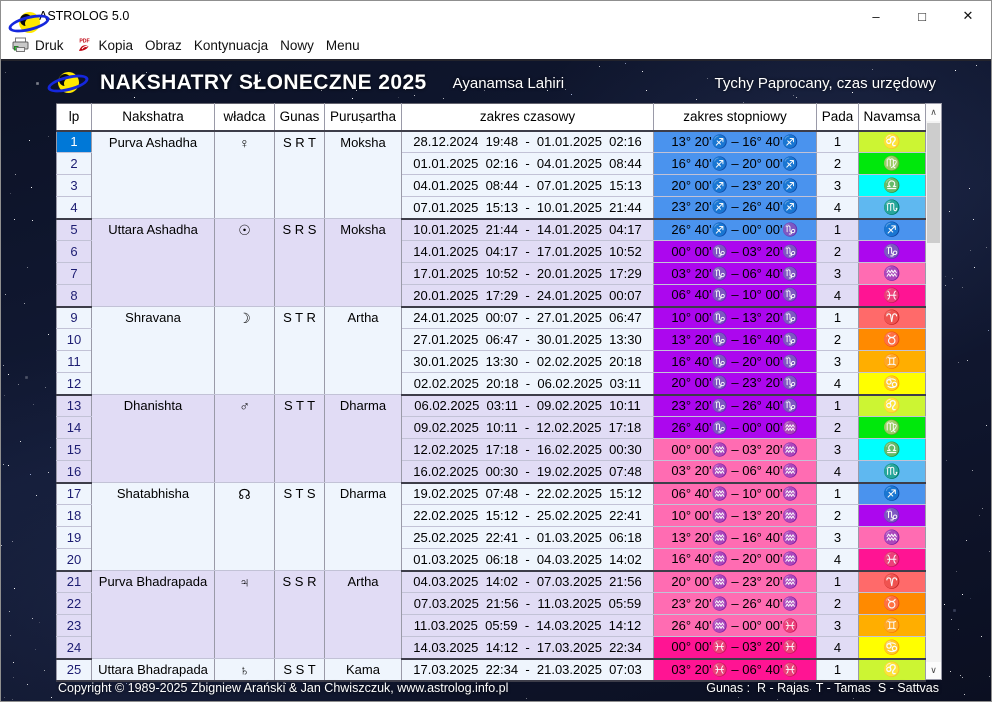 This screenshot has width=992, height=702. Describe the element at coordinates (244, 350) in the screenshot. I see `cell-ruler: ☽` at that location.